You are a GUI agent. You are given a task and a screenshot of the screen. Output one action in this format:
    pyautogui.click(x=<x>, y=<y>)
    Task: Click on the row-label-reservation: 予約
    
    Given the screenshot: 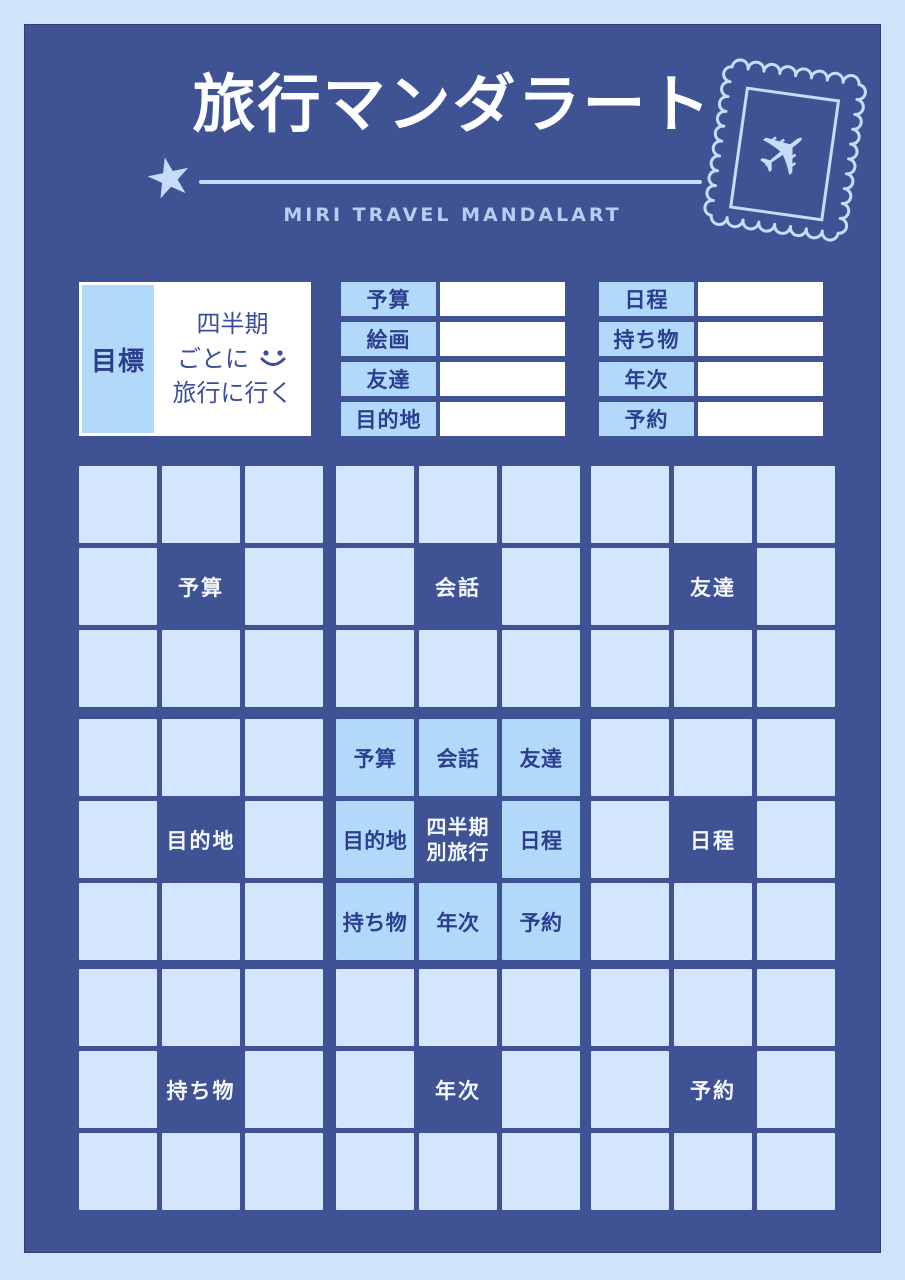 What is the action you would take?
    pyautogui.click(x=646, y=419)
    